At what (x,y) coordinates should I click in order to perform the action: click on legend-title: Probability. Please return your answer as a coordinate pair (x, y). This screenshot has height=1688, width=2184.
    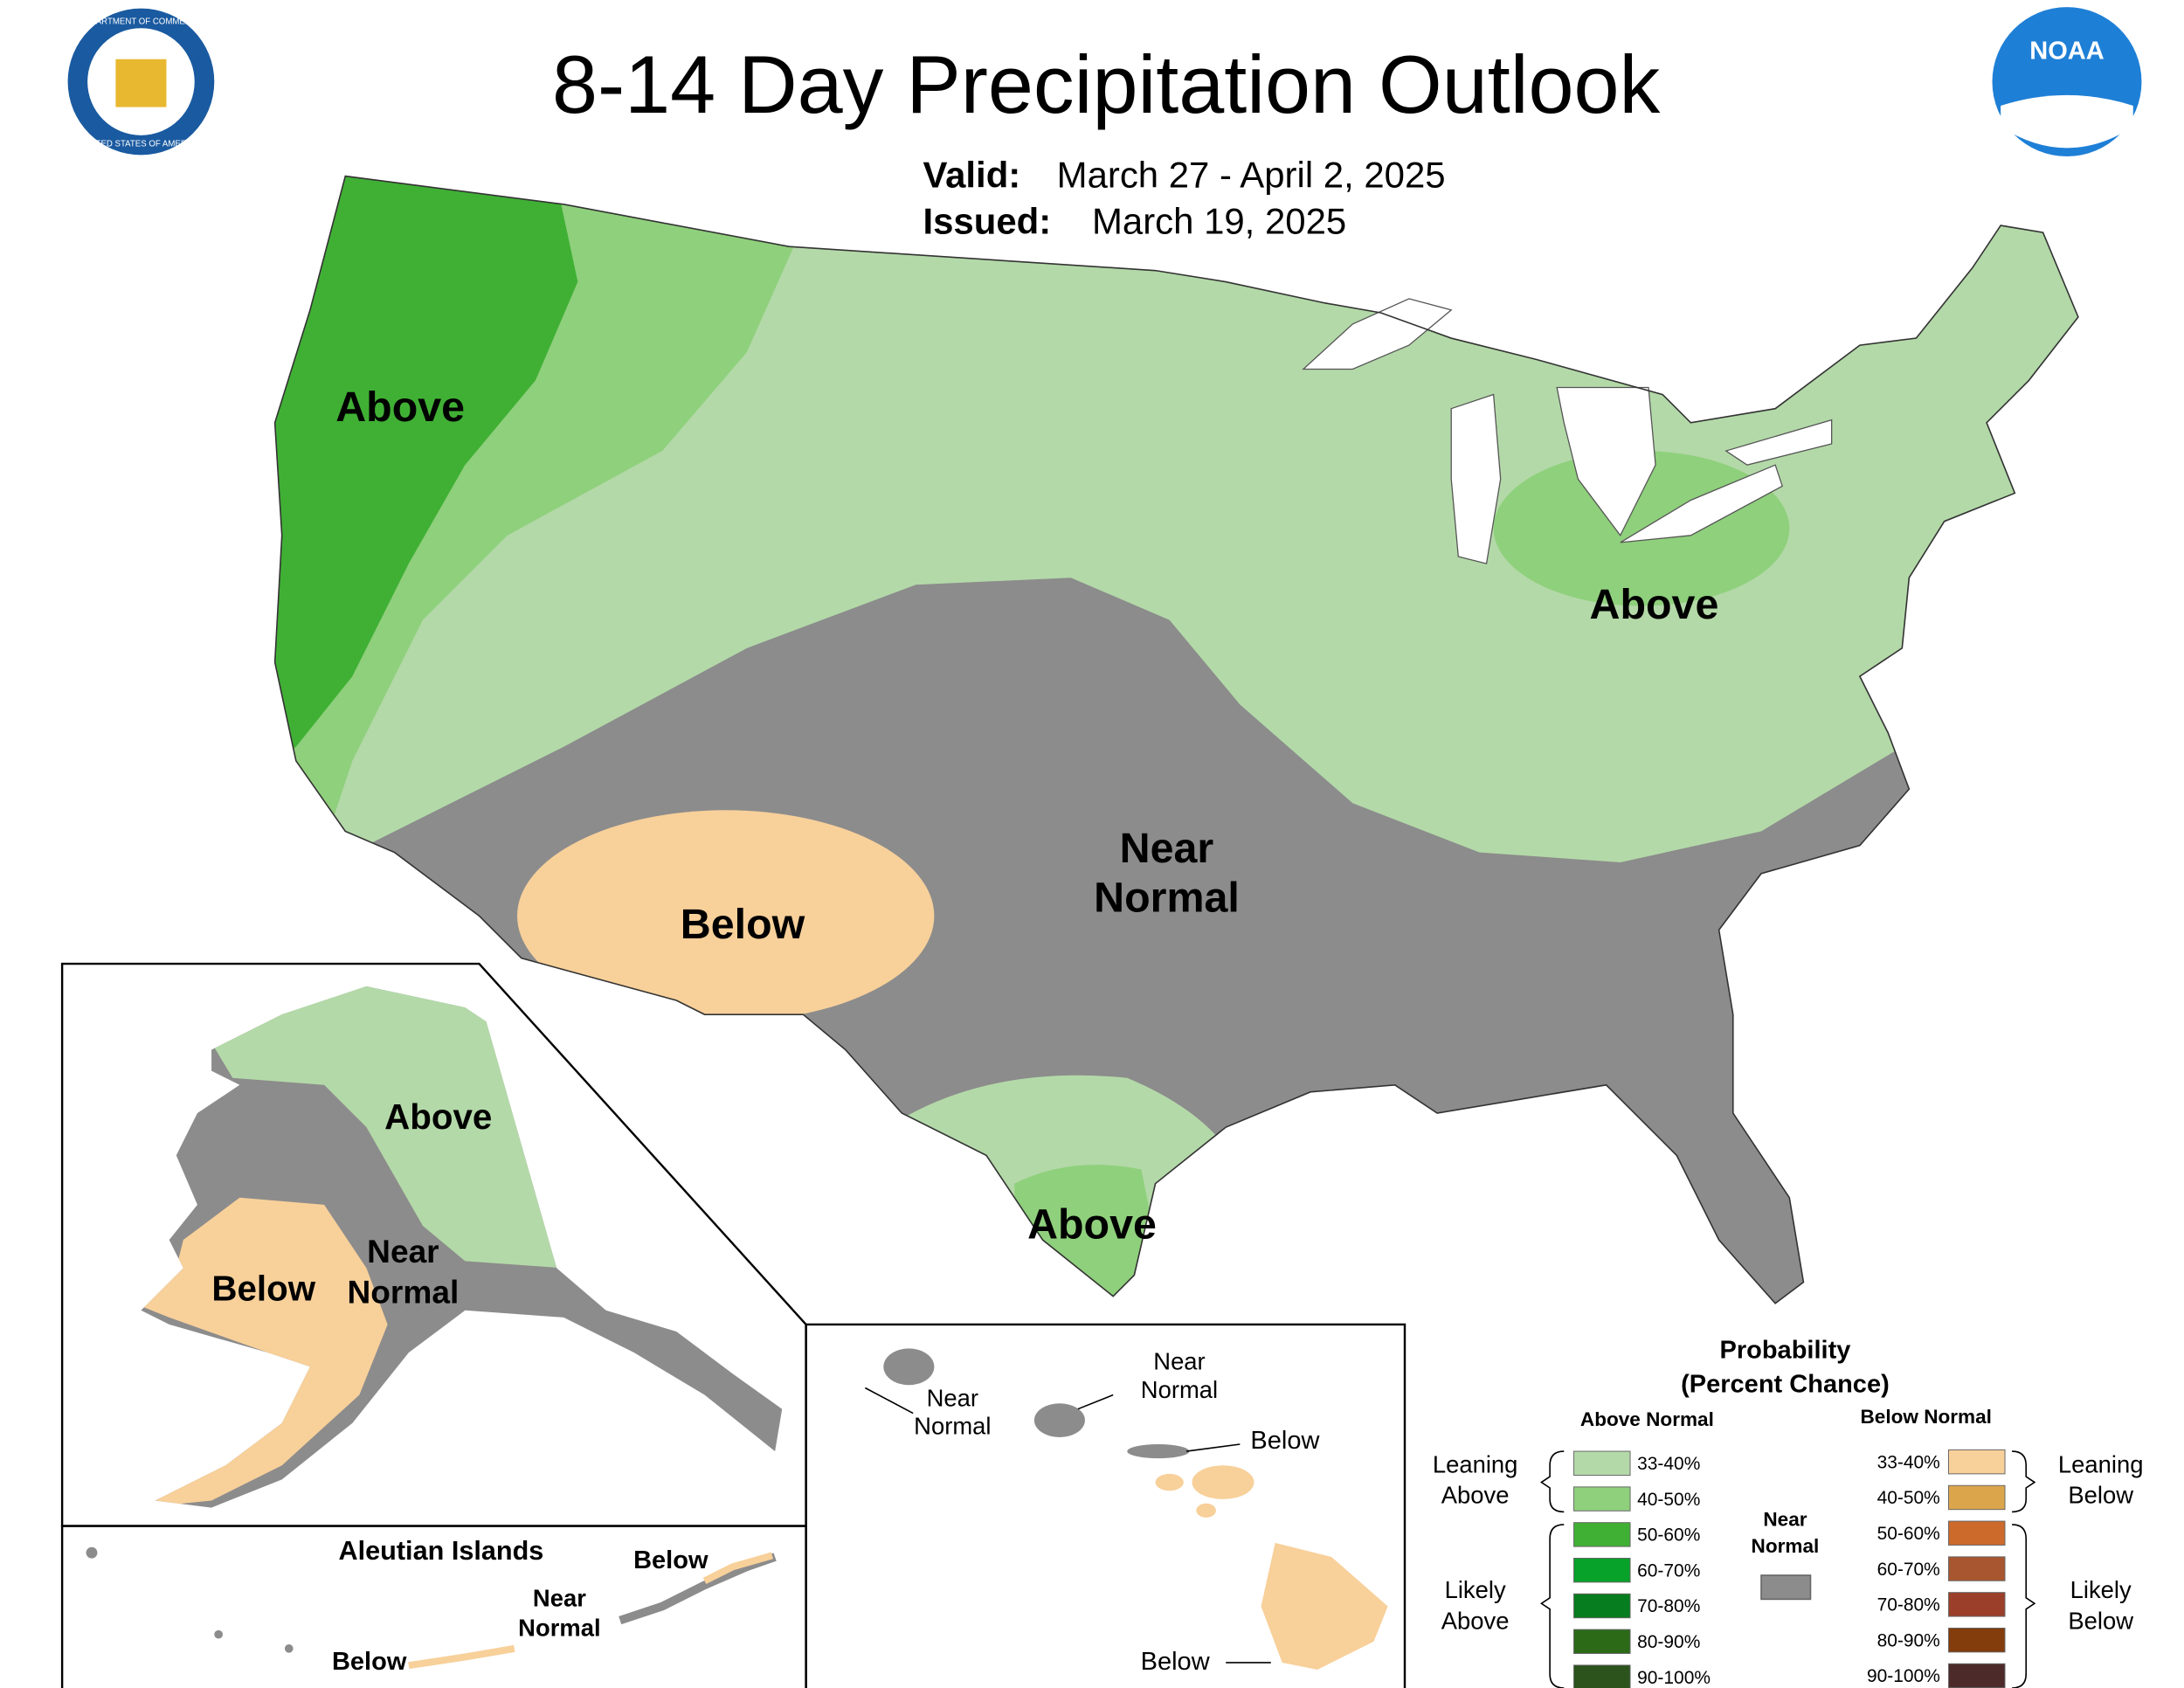
    Looking at the image, I should click on (1784, 1351).